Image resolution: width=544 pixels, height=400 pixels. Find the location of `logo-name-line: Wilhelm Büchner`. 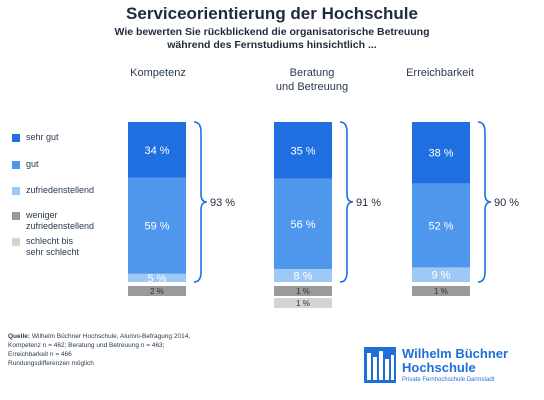

logo-name-line: Wilhelm Büchner is located at coordinates (455, 353).